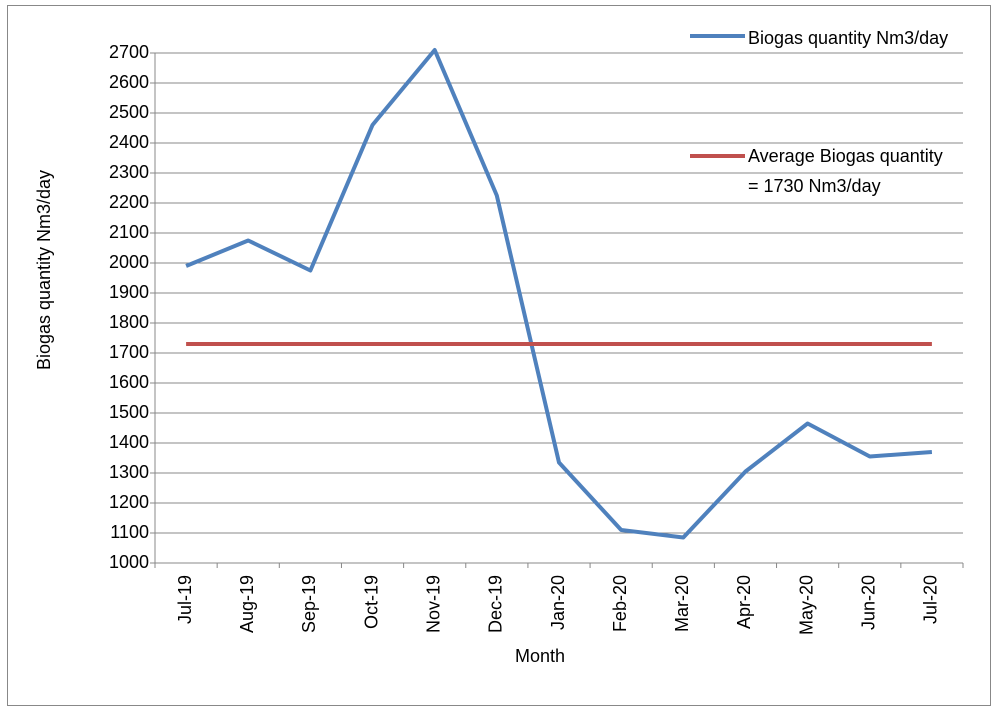  I want to click on y-tick-label: 1400, so click(129, 442).